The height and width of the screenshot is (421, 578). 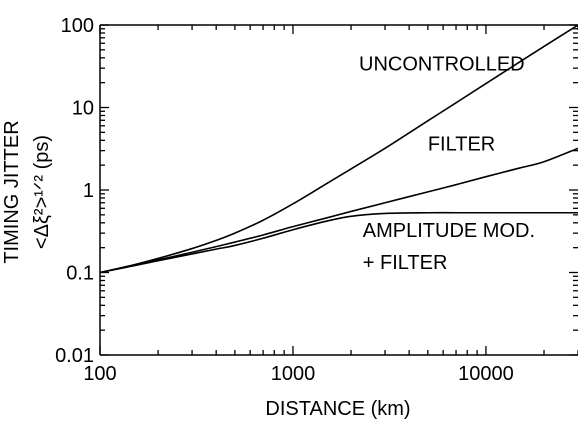 What do you see at coordinates (83, 109) in the screenshot?
I see `y-tick-label: 10` at bounding box center [83, 109].